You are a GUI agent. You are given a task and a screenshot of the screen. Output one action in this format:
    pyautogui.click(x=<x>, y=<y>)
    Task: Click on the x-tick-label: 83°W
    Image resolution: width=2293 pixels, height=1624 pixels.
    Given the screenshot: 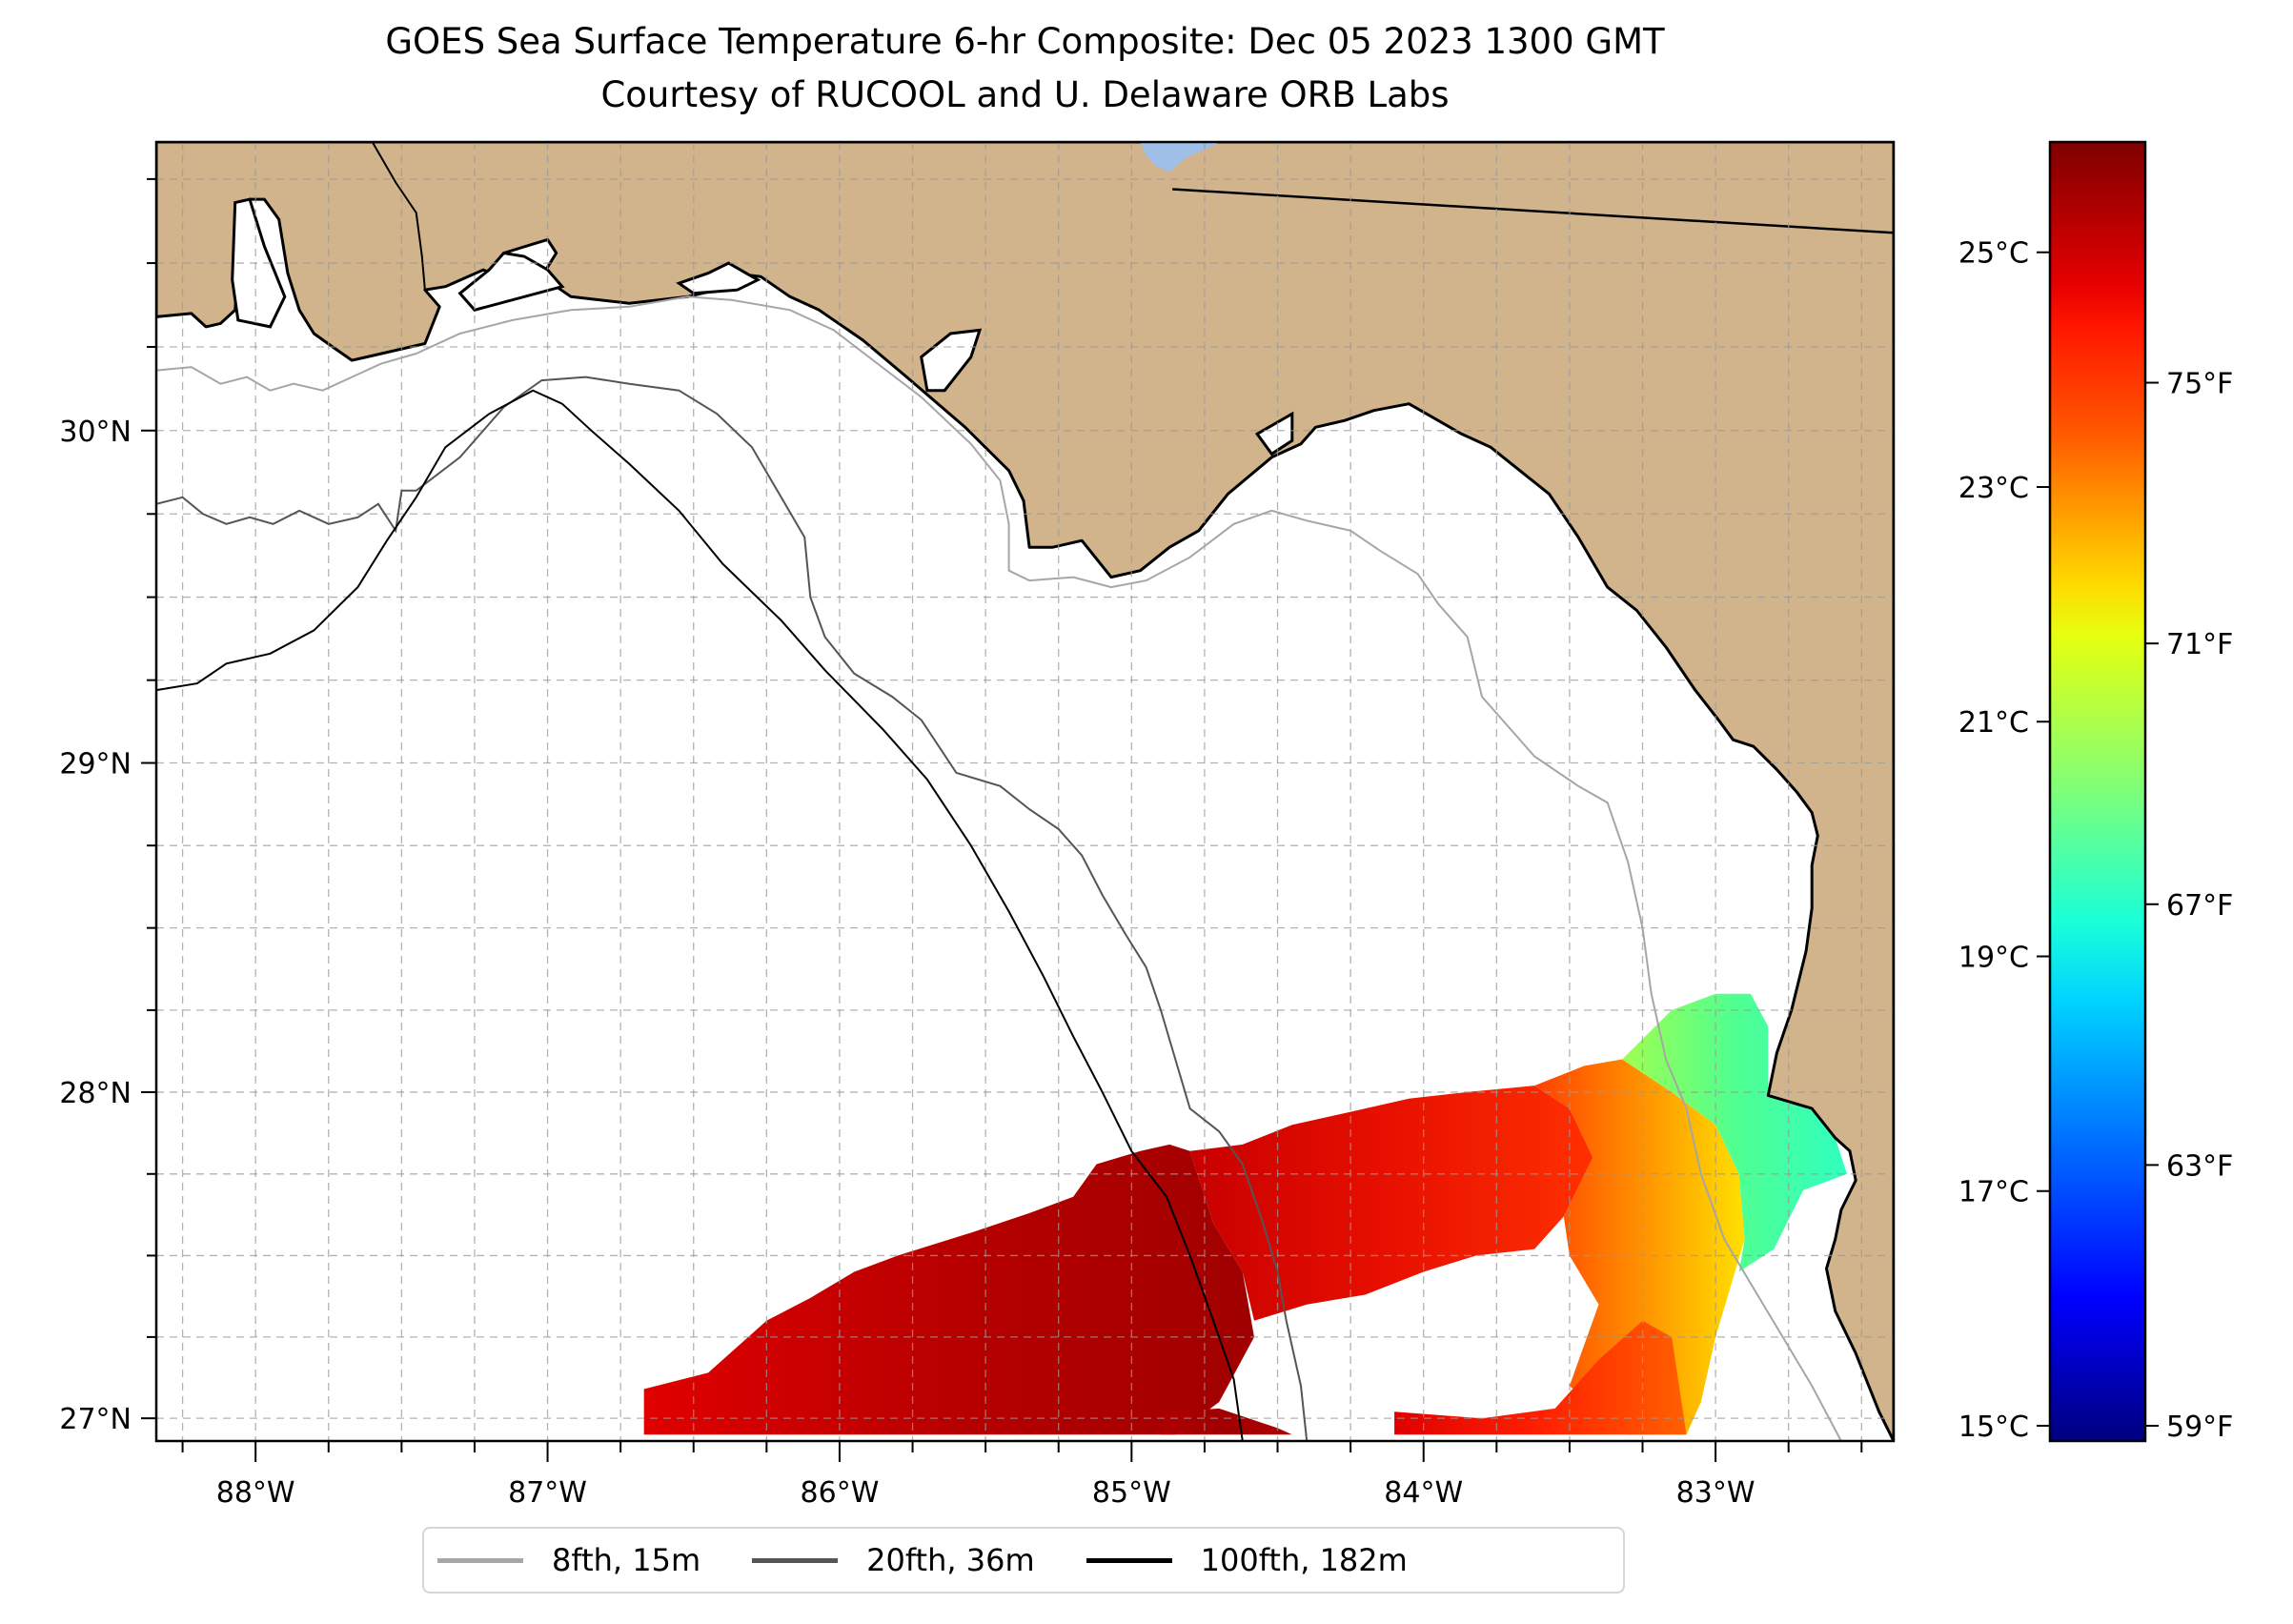 What is the action you would take?
    pyautogui.click(x=1716, y=1493)
    